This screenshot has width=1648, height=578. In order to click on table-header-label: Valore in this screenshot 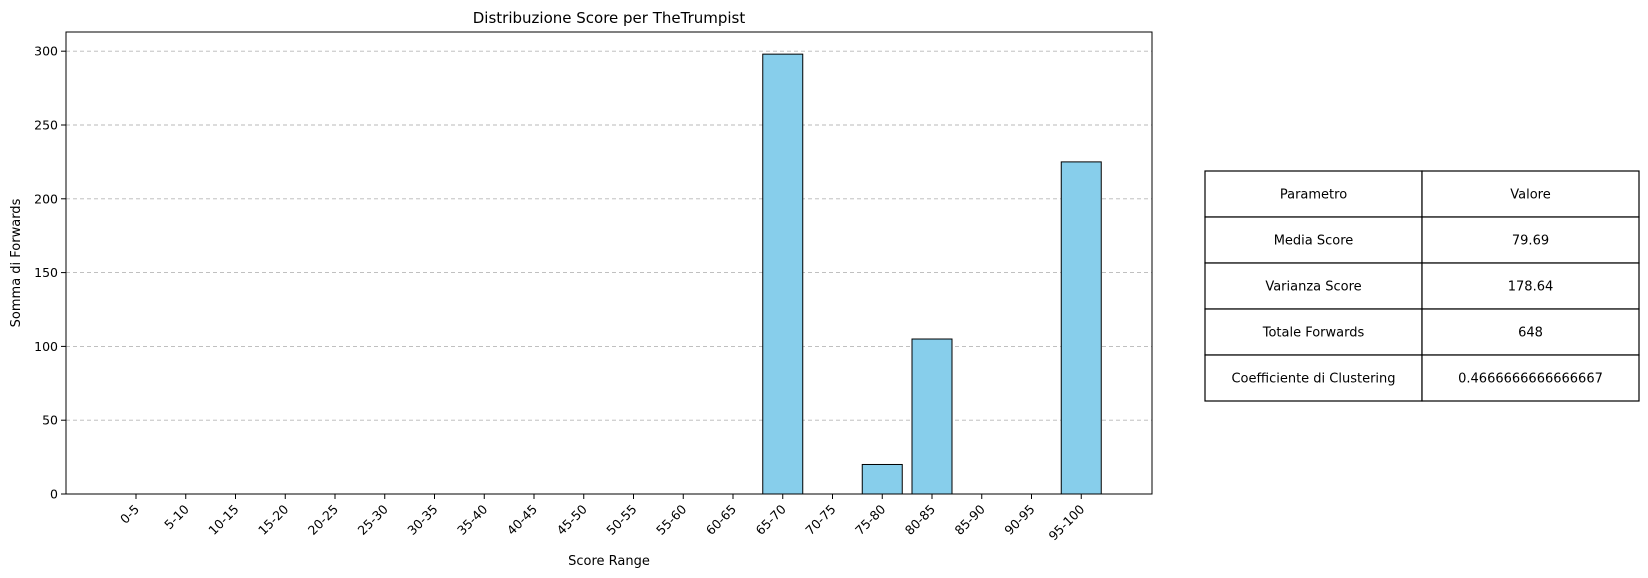, I will do `click(1530, 195)`.